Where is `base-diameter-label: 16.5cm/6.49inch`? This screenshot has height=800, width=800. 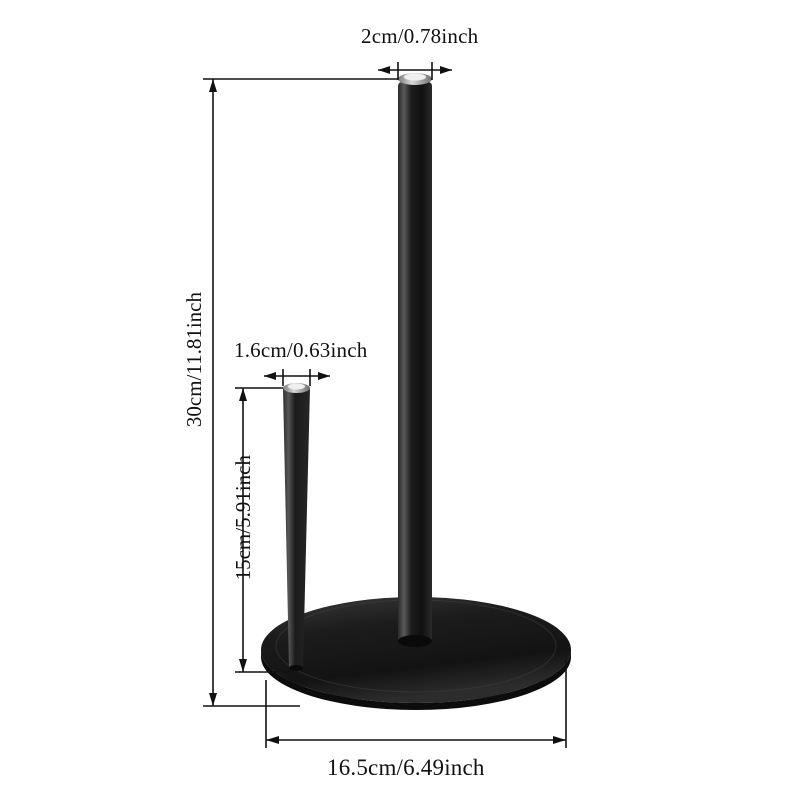 base-diameter-label: 16.5cm/6.49inch is located at coordinates (406, 767).